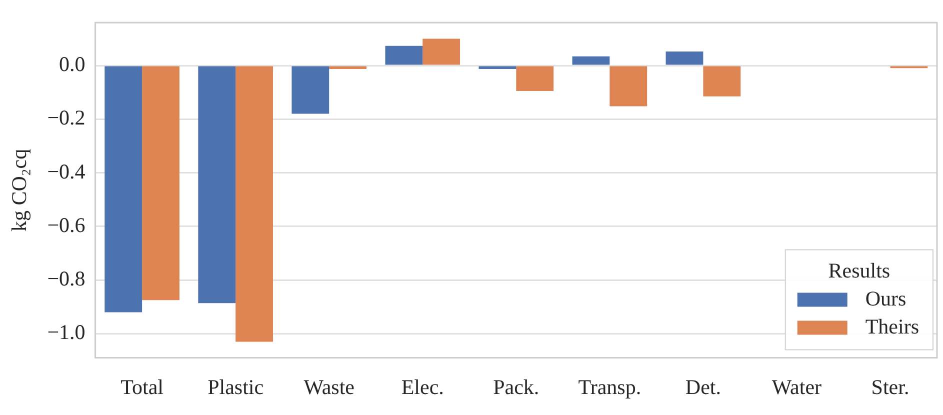 The height and width of the screenshot is (415, 943). Describe the element at coordinates (892, 326) in the screenshot. I see `legend-label: Theirs` at that location.